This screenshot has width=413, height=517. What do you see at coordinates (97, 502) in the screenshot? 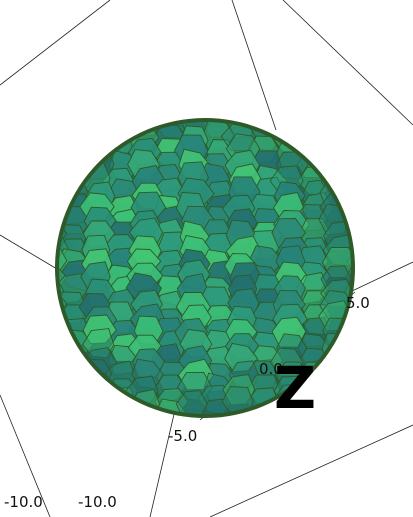
I see `tick-label: -10.0` at bounding box center [97, 502].